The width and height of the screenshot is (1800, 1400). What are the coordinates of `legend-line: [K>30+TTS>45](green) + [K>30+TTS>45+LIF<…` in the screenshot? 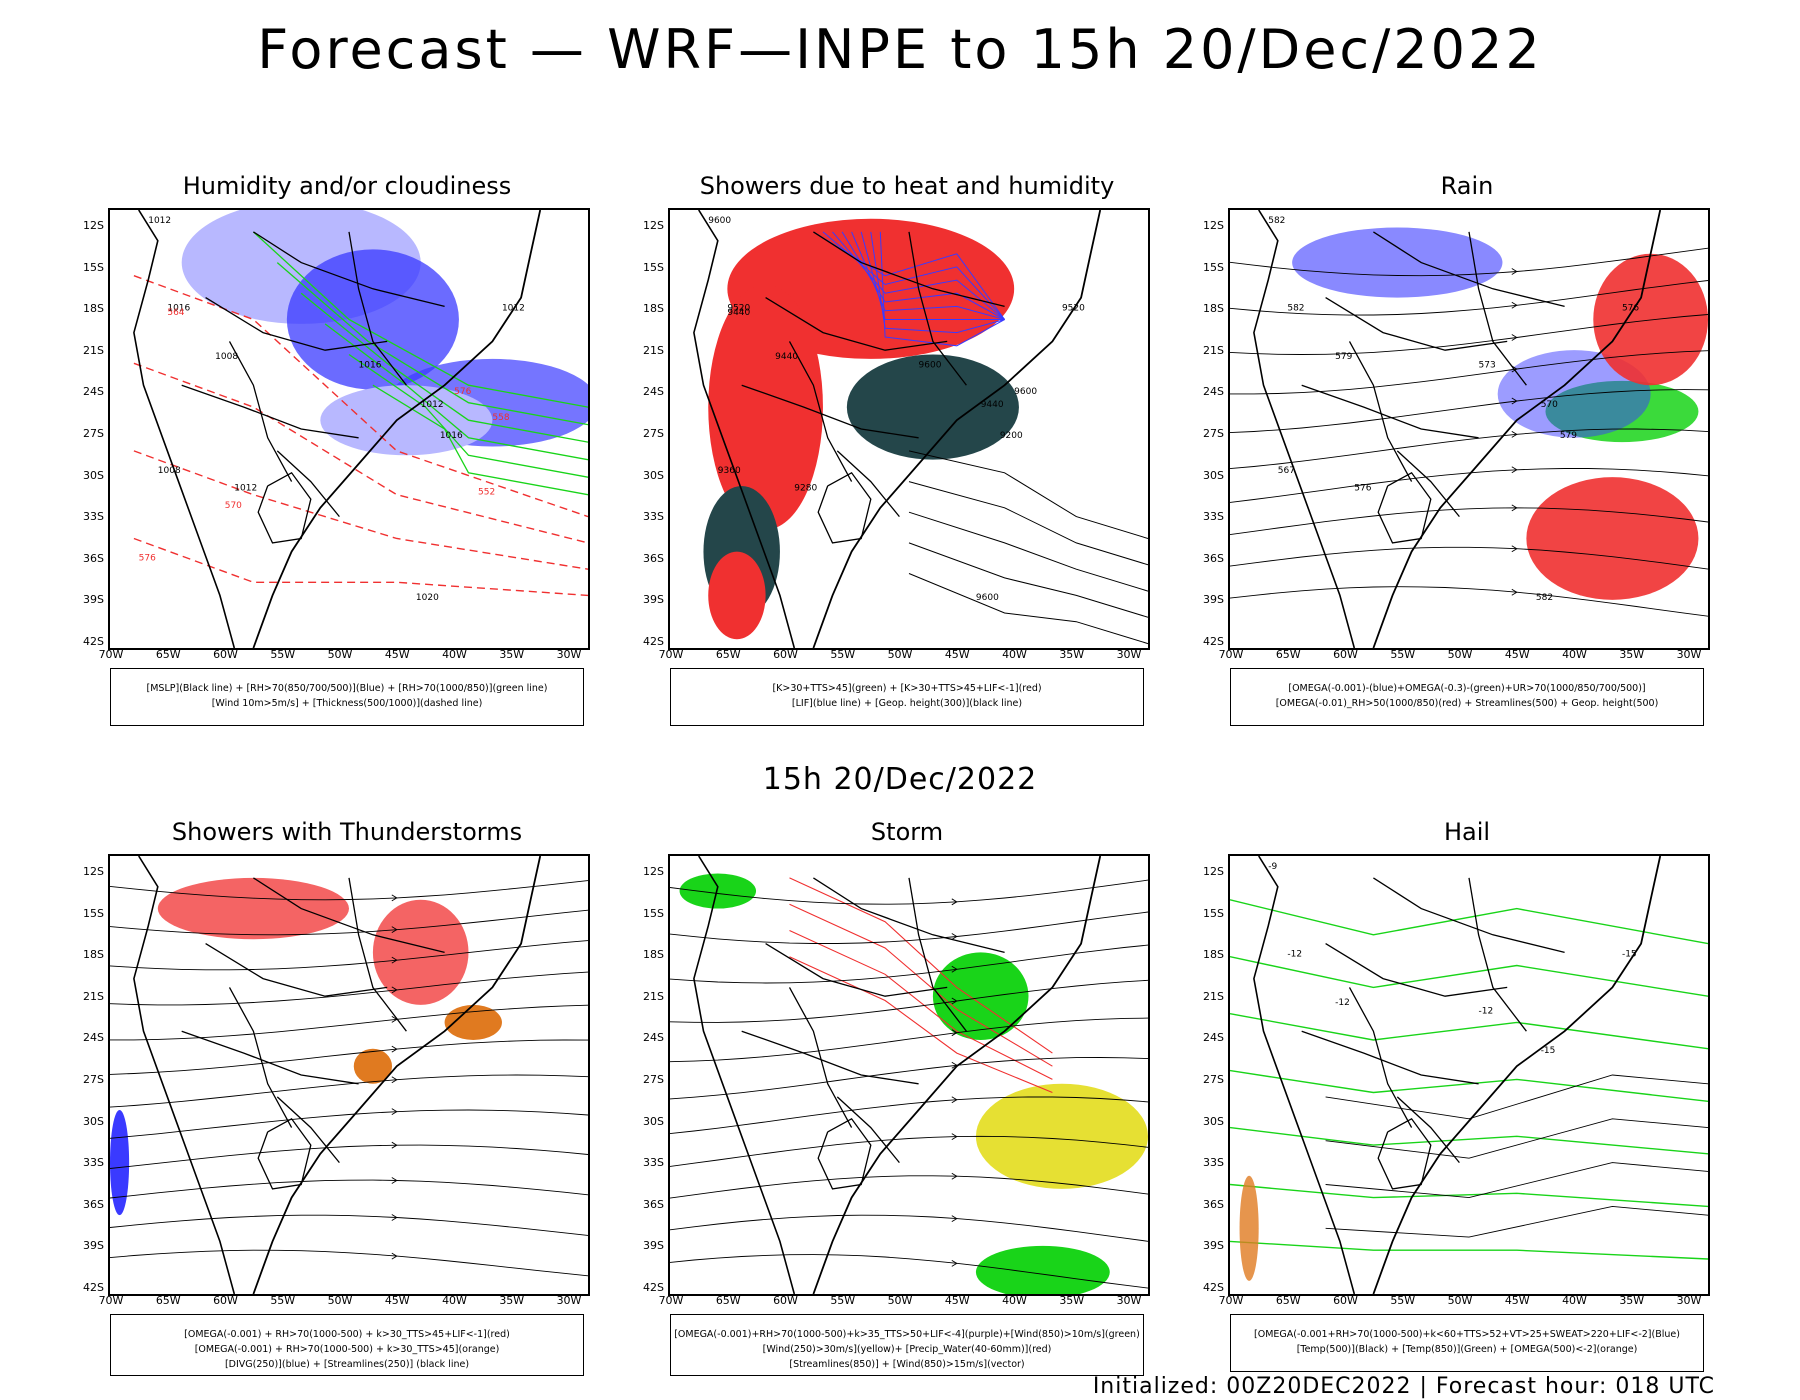 It's located at (907, 688).